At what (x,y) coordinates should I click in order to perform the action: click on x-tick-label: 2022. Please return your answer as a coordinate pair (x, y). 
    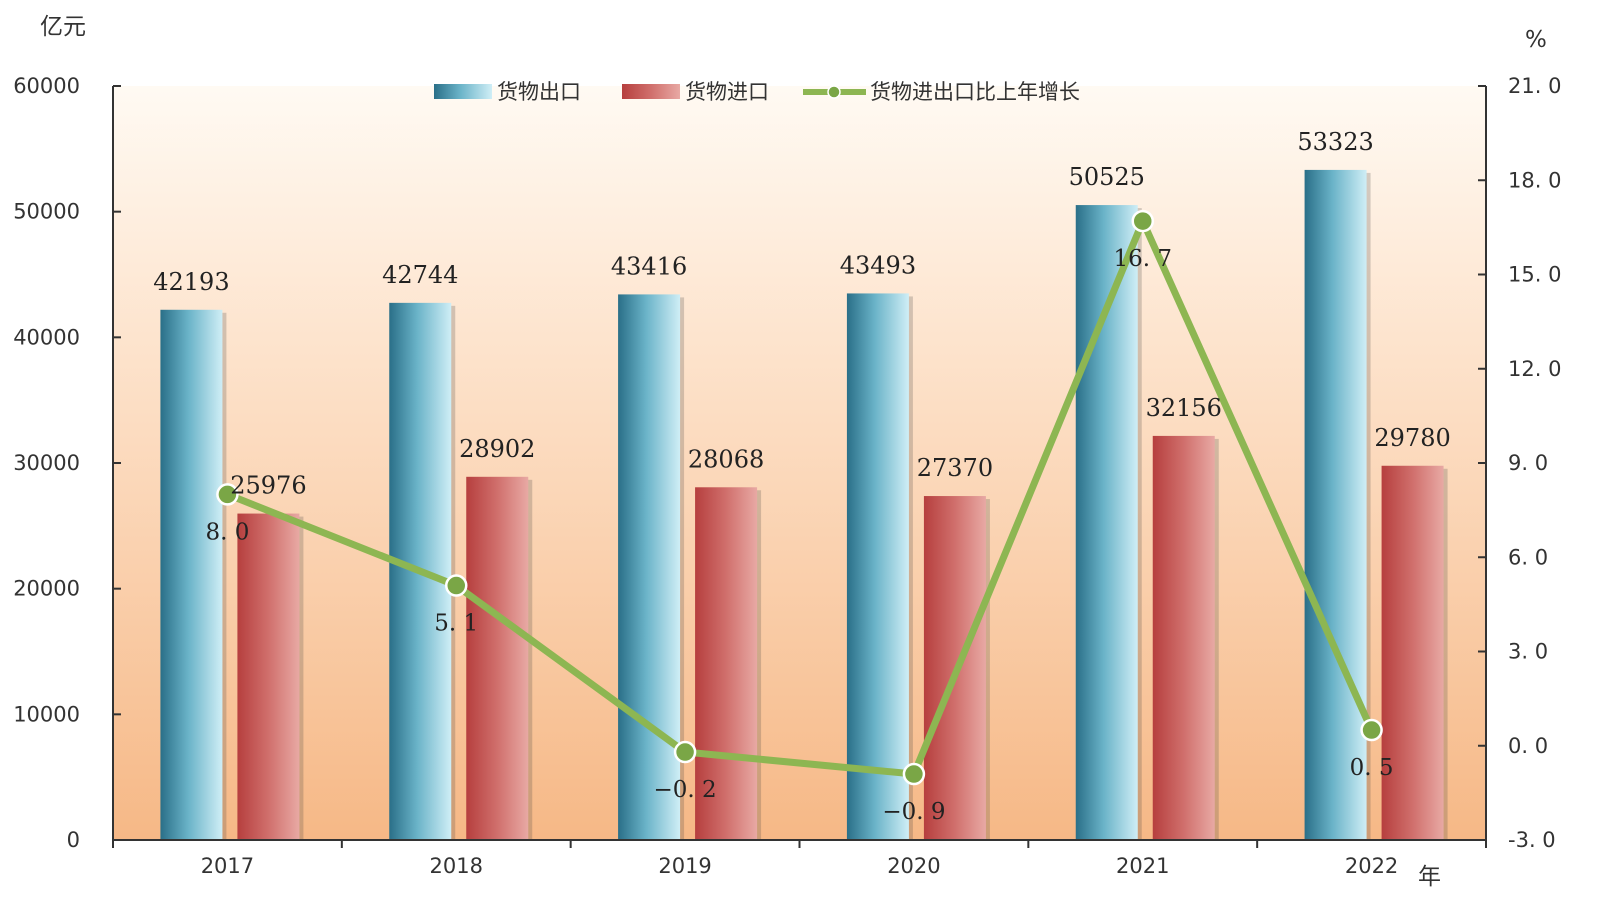
    Looking at the image, I should click on (1371, 866).